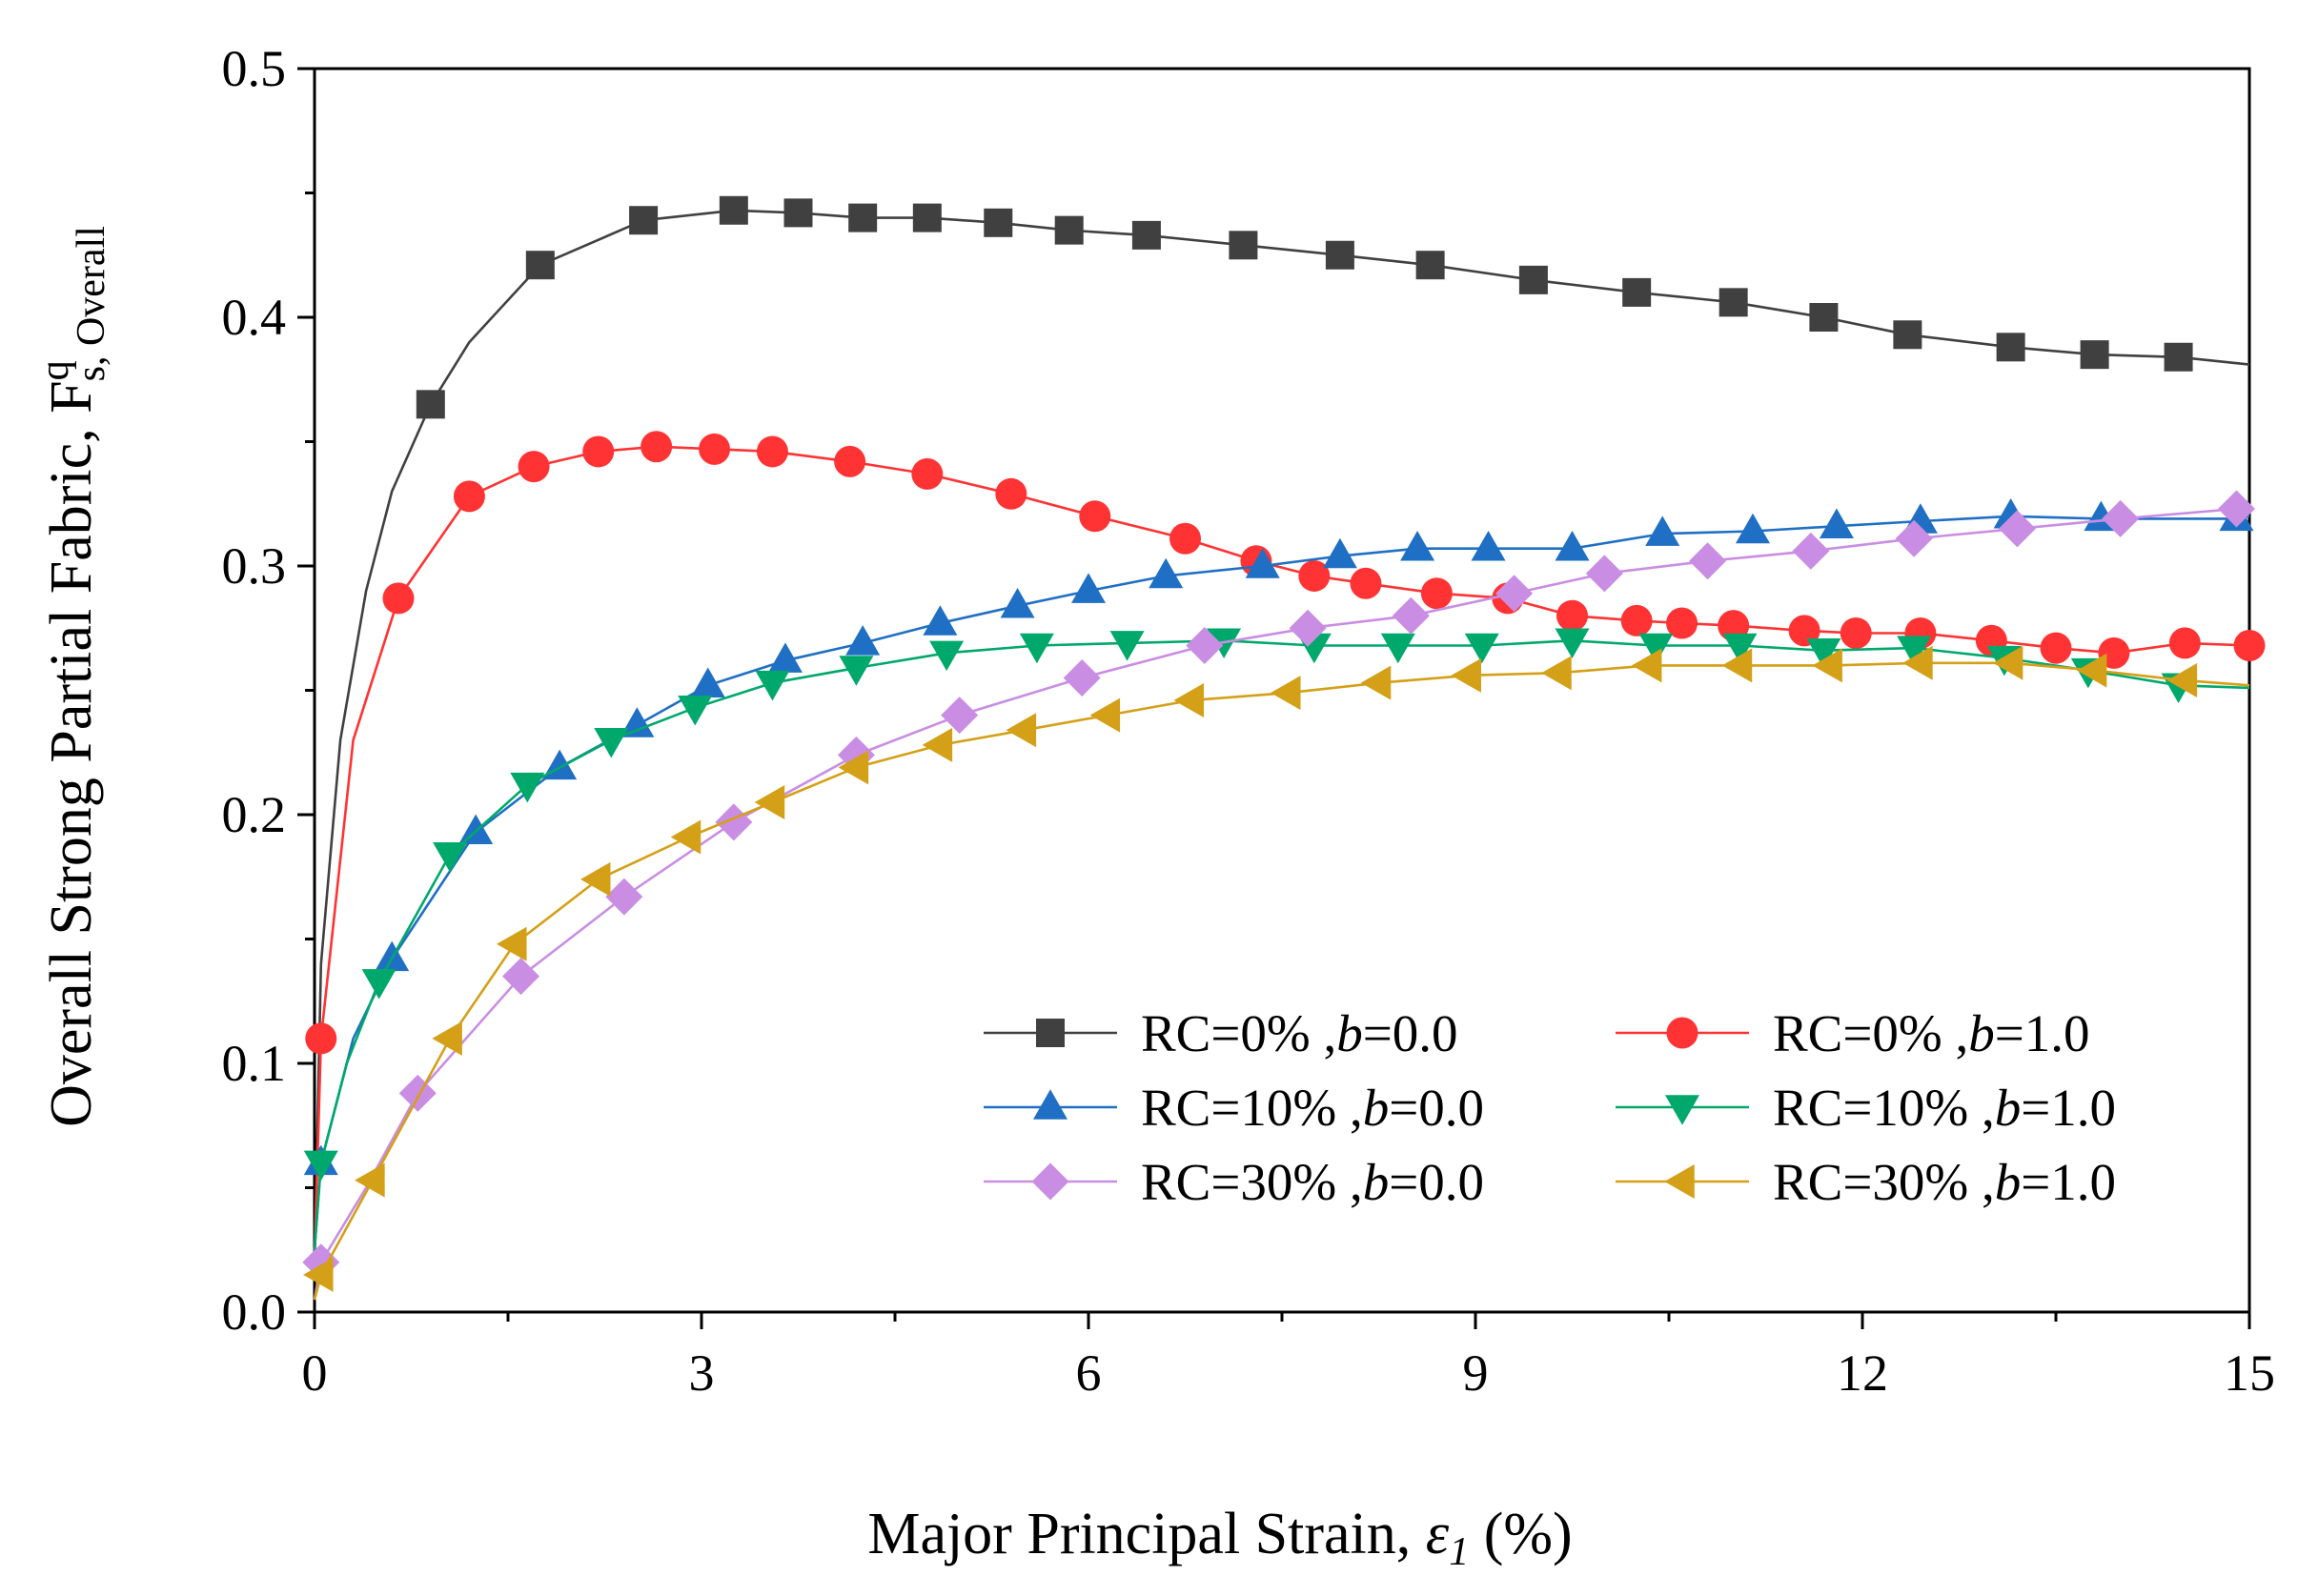  I want to click on legend-item: RC=30% ,b=0.0, so click(1234, 1182).